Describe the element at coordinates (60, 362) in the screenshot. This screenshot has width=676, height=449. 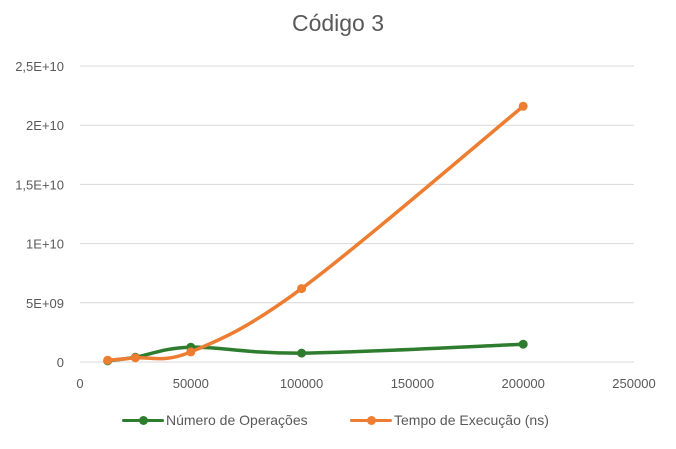
I see `y-tick-label: 0` at that location.